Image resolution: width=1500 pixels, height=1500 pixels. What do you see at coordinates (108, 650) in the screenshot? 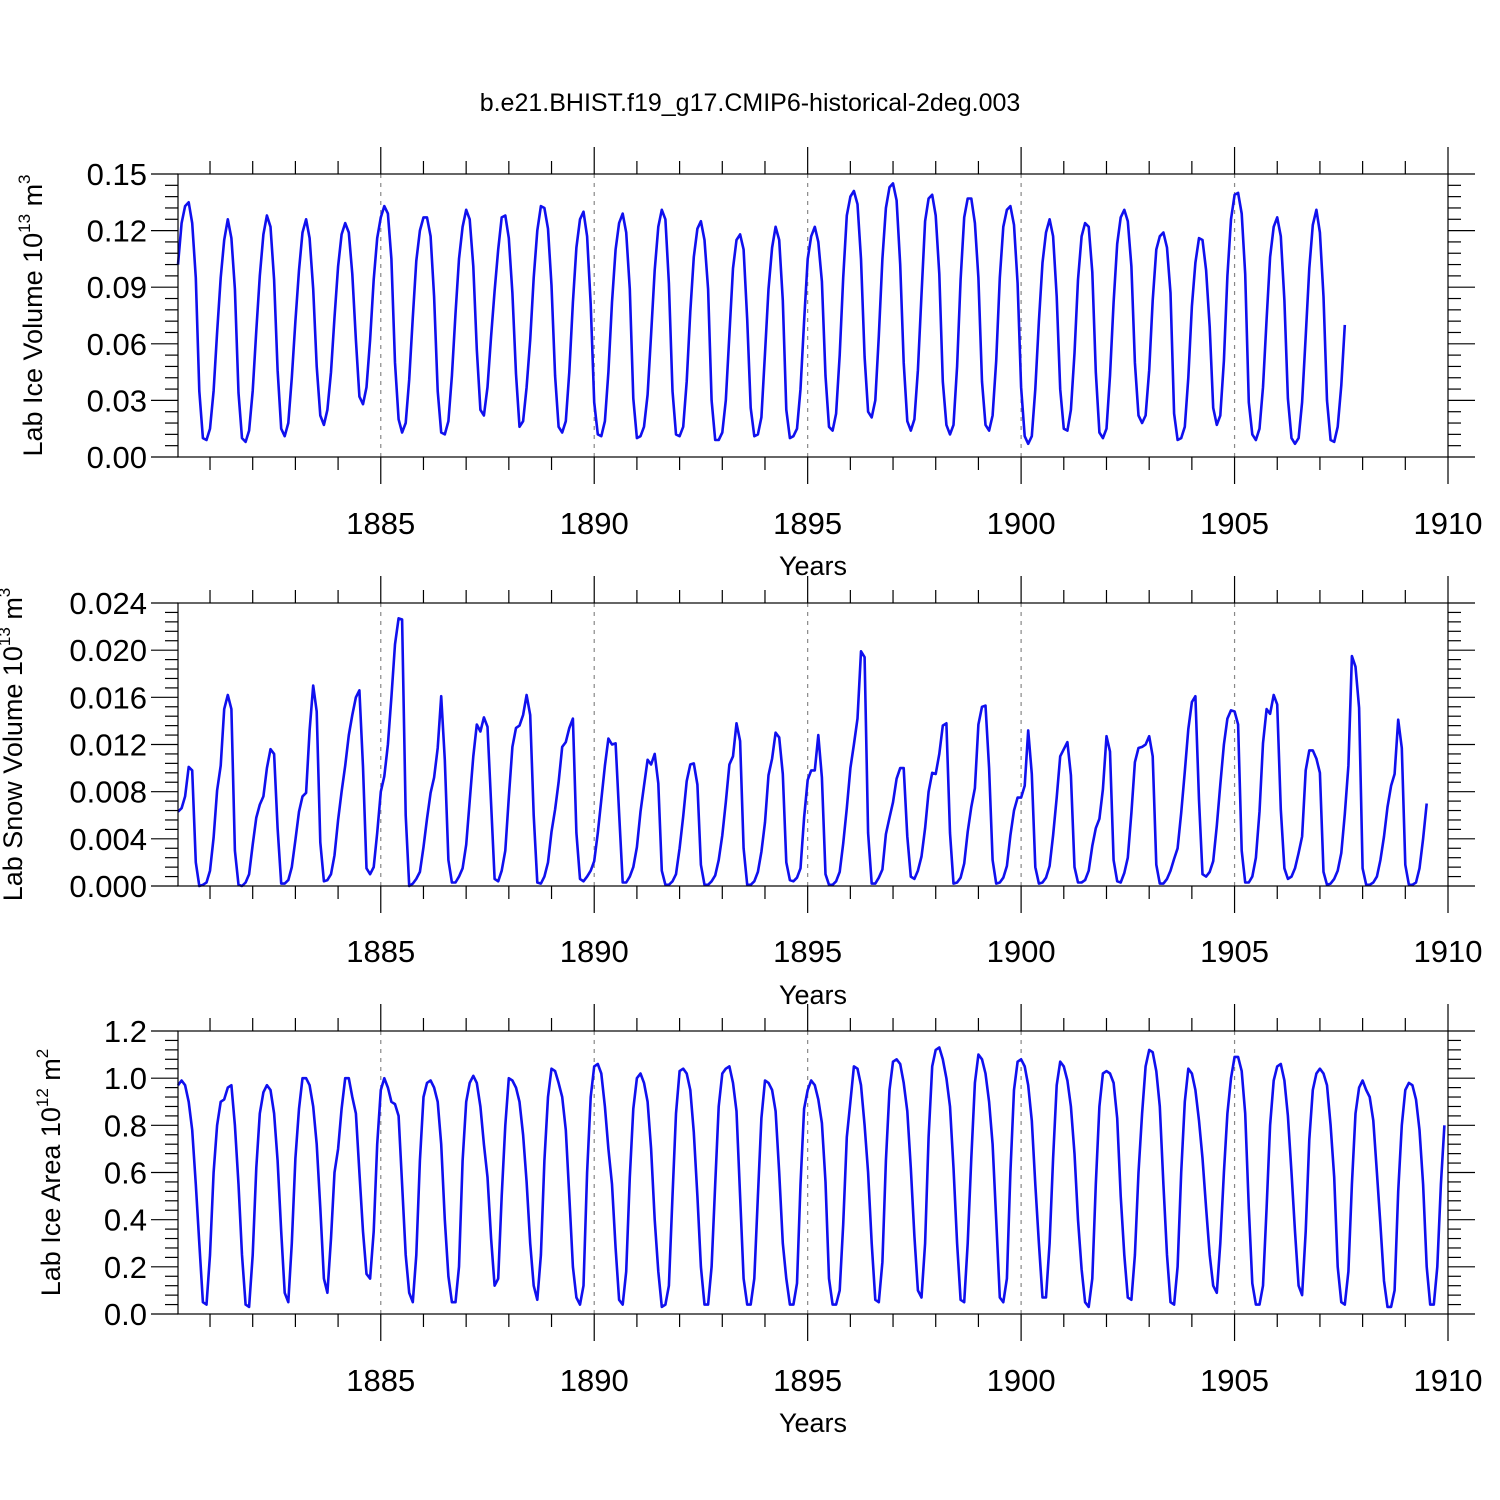
I see `y-tick-label: 0.020` at bounding box center [108, 650].